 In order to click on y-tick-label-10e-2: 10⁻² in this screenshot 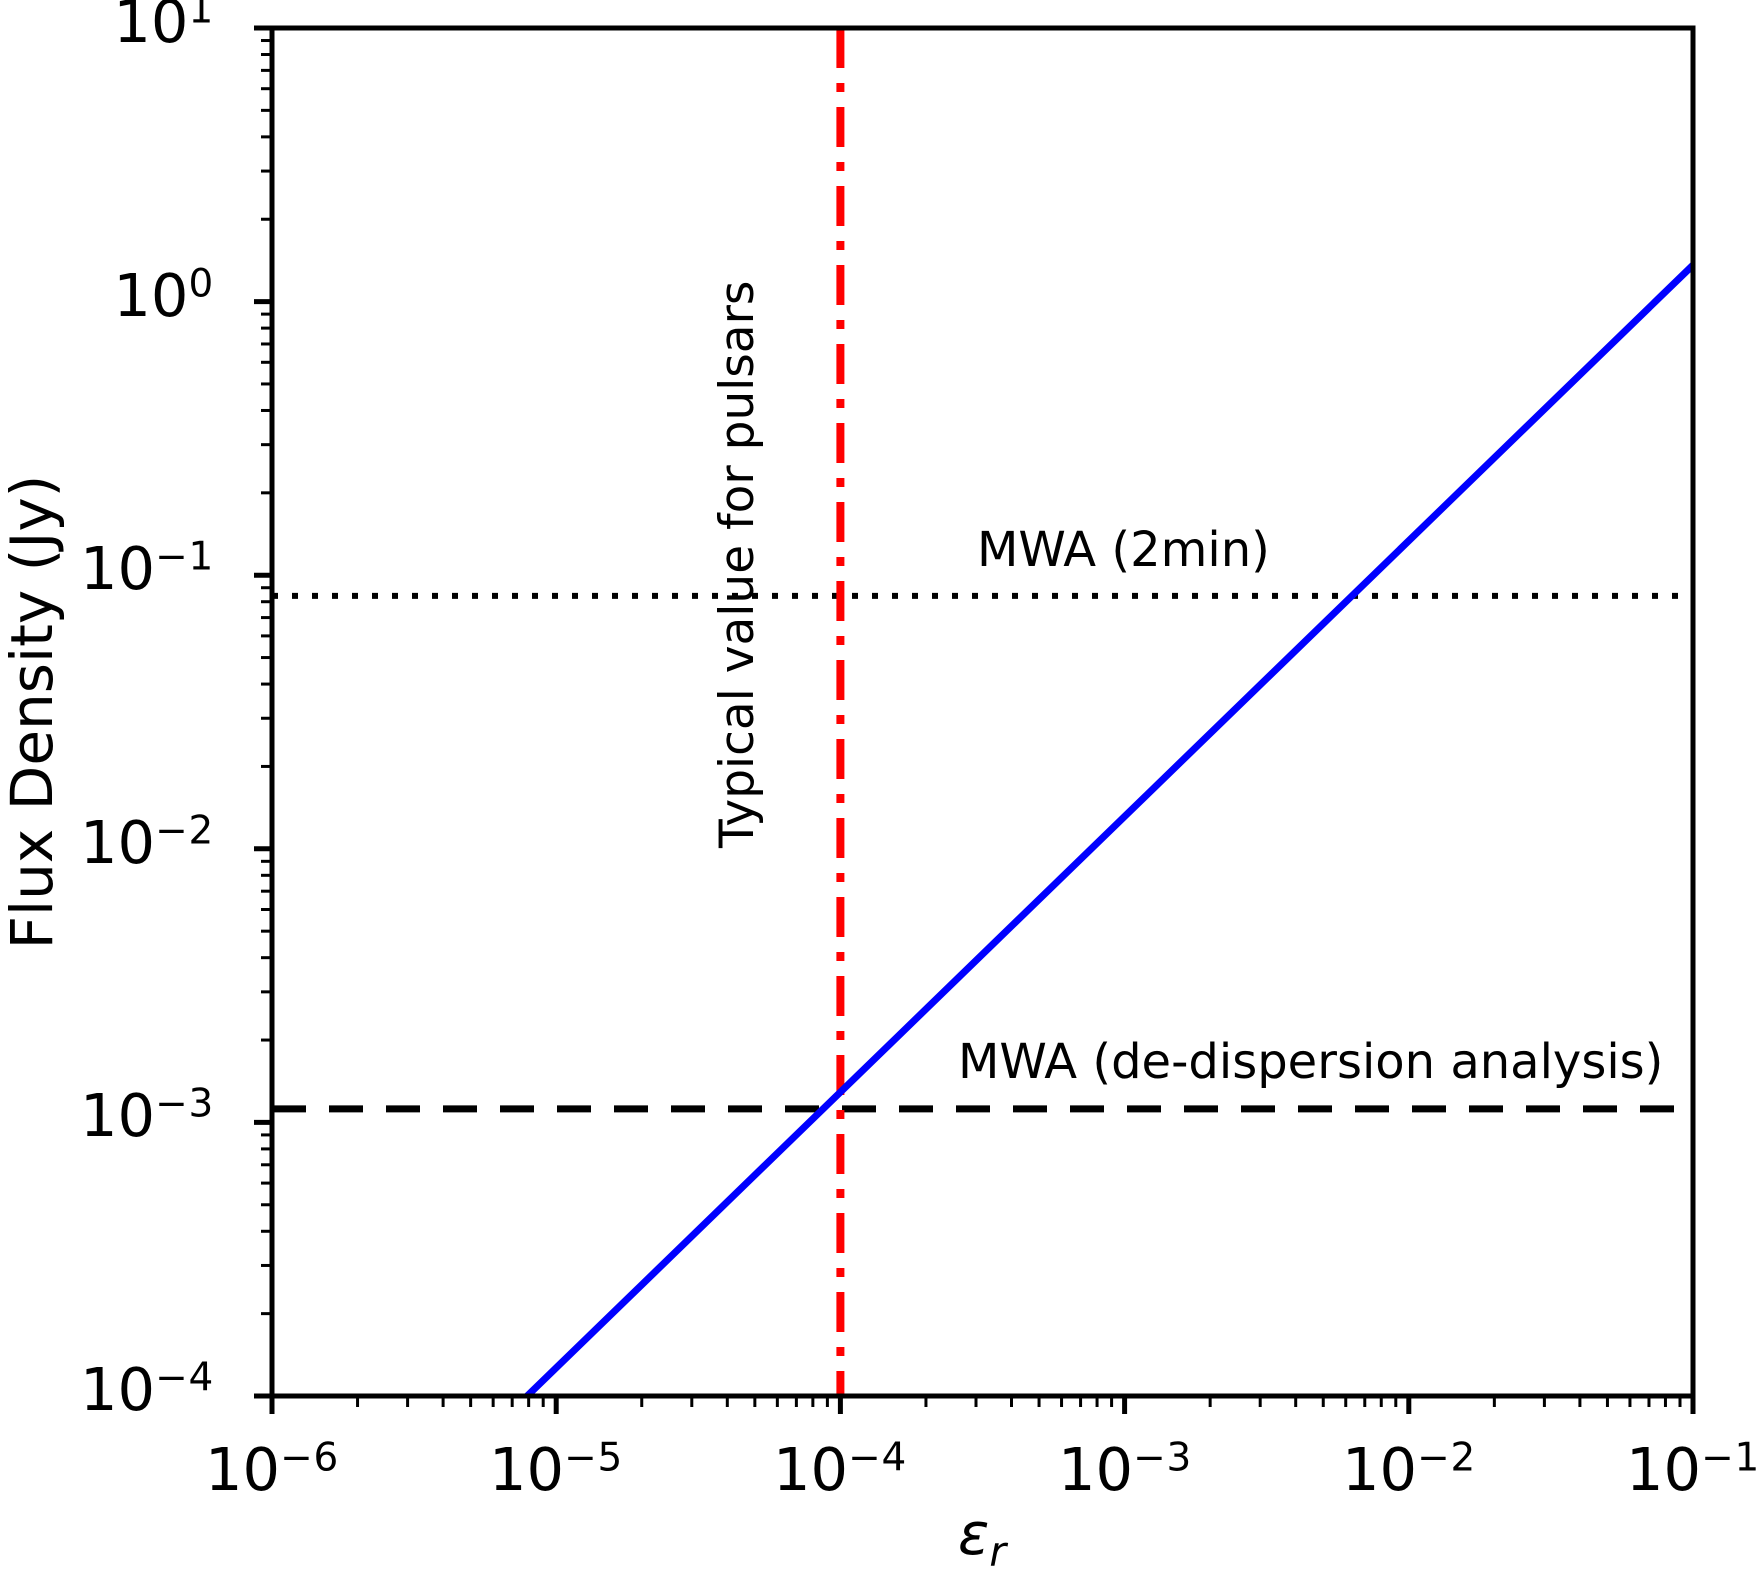, I will do `click(146, 842)`.